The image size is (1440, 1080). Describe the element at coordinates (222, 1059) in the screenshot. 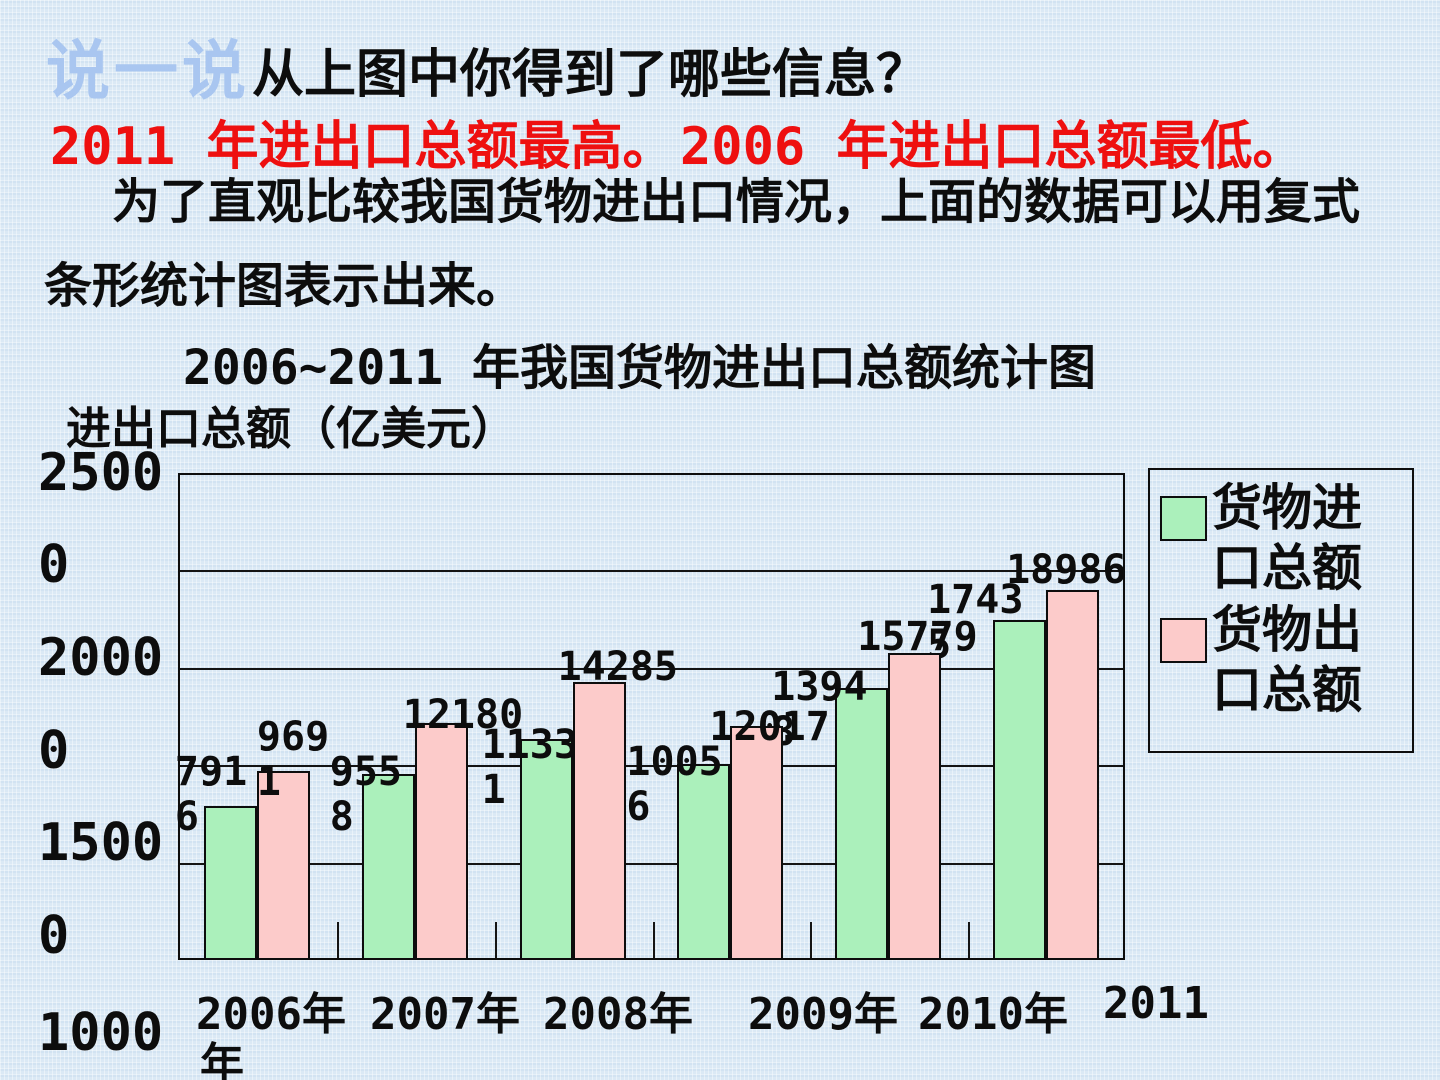

I see `x-tick-label-wrapped-year-char: 年` at that location.